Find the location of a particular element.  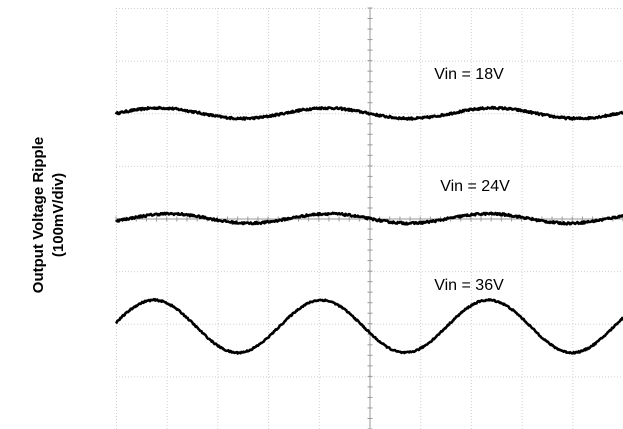

trace-label-0: Vin = 18V is located at coordinates (469, 74).